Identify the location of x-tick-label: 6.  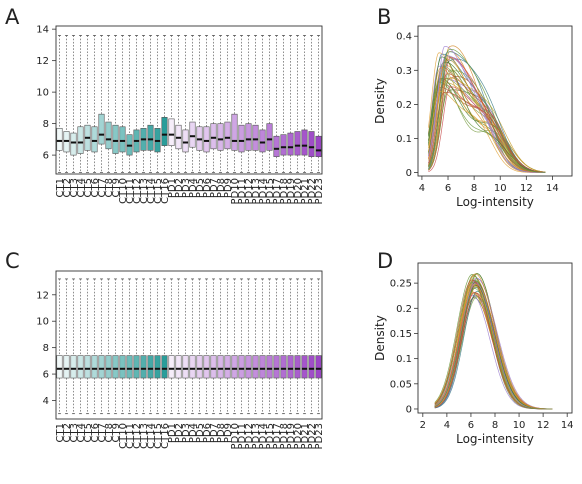
(448, 188).